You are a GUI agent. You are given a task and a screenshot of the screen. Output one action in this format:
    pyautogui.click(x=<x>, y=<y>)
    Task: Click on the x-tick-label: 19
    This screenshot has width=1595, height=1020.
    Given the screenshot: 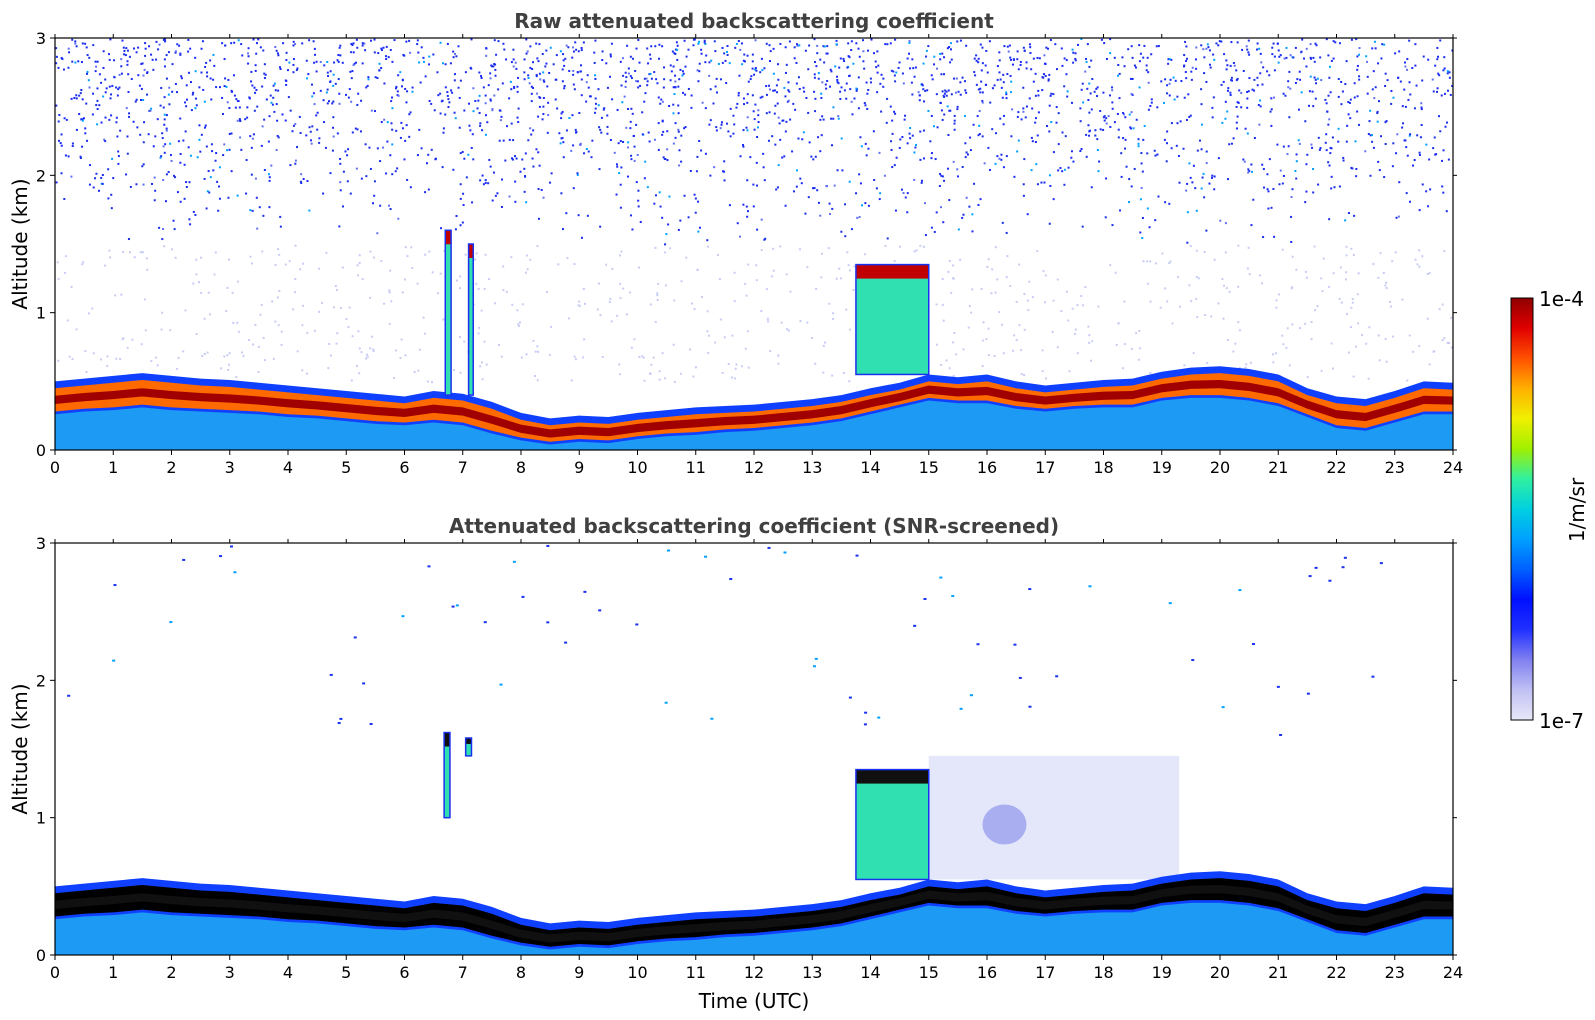 What is the action you would take?
    pyautogui.click(x=1162, y=972)
    